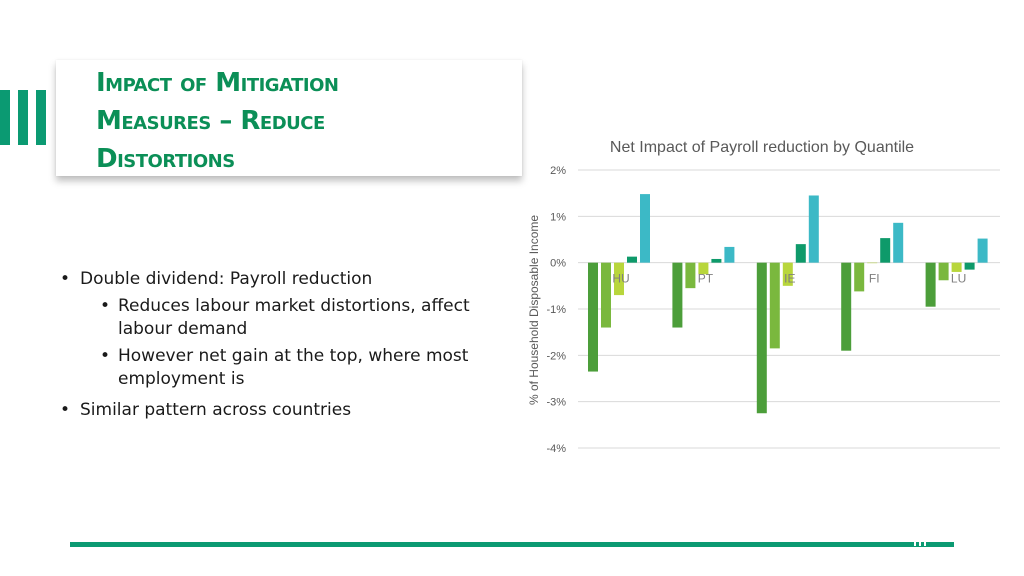  I want to click on y-tick-label: -2%, so click(556, 356).